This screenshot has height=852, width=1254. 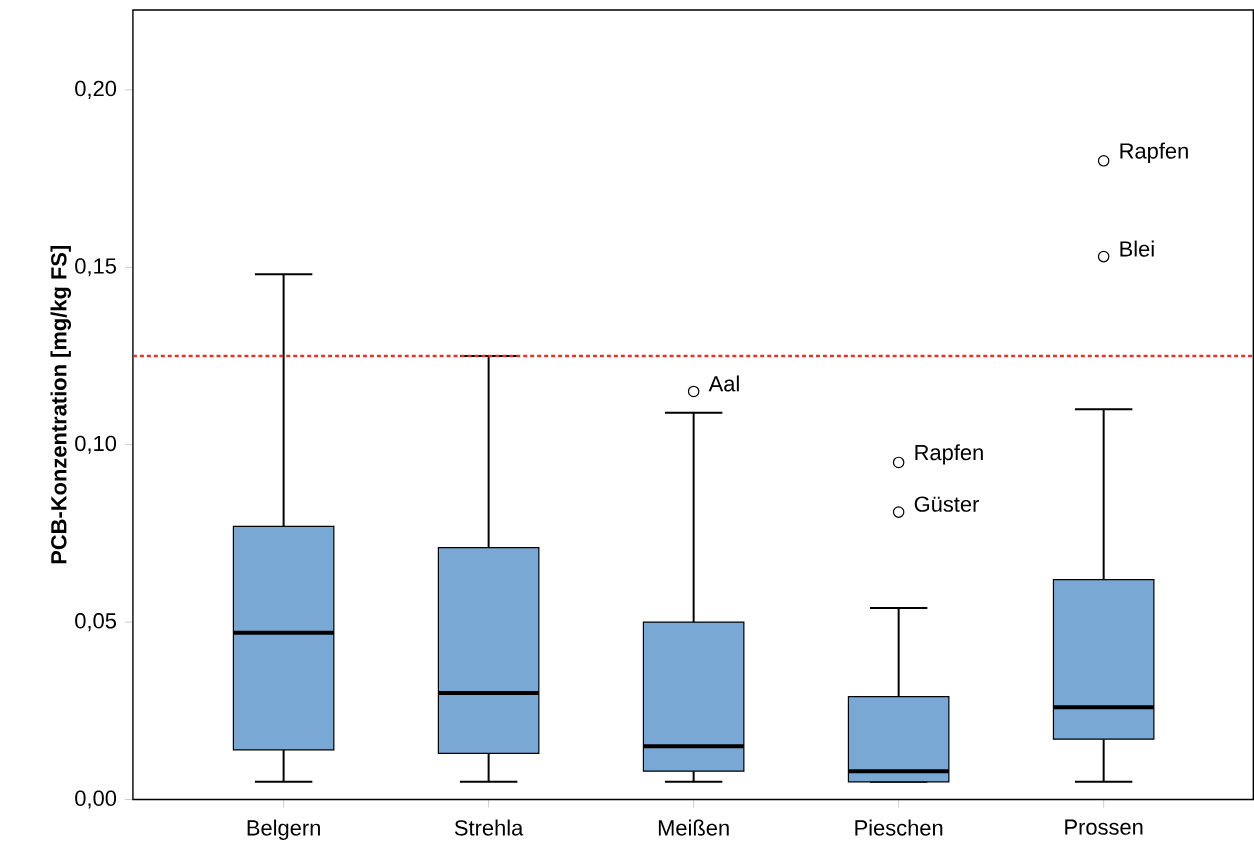 What do you see at coordinates (899, 827) in the screenshot?
I see `x-tick-label: Pieschen` at bounding box center [899, 827].